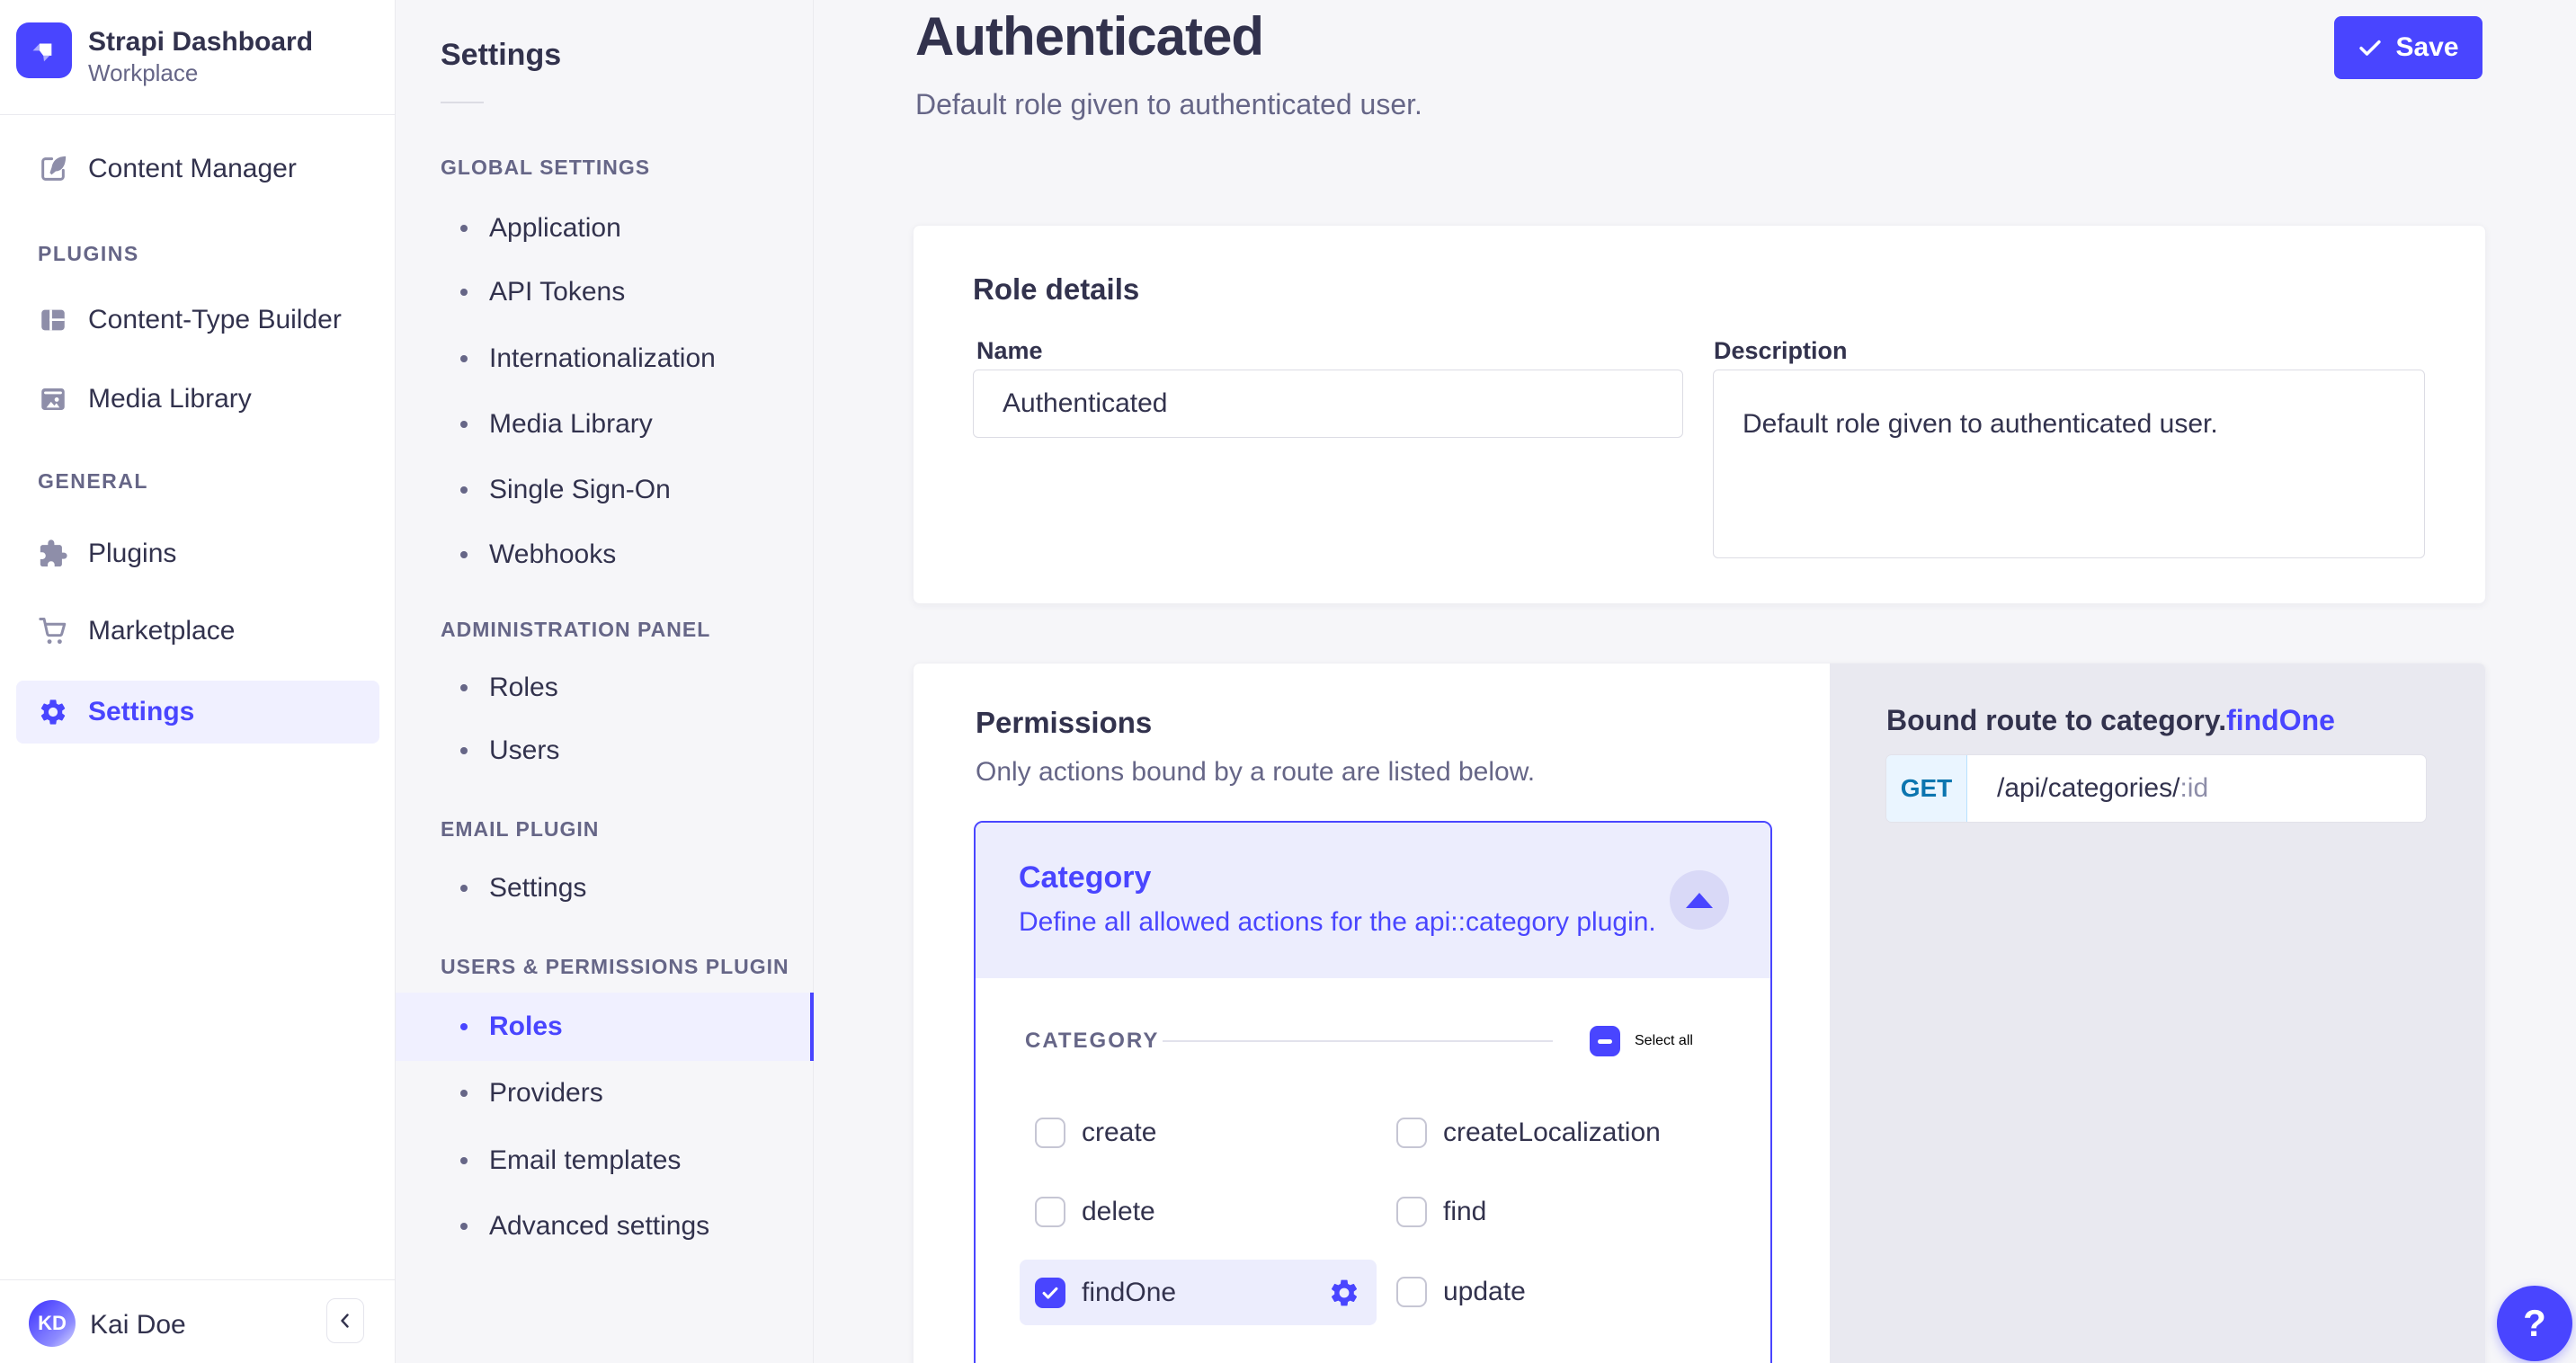  Describe the element at coordinates (1050, 1133) in the screenshot. I see `create-checkbox` at that location.